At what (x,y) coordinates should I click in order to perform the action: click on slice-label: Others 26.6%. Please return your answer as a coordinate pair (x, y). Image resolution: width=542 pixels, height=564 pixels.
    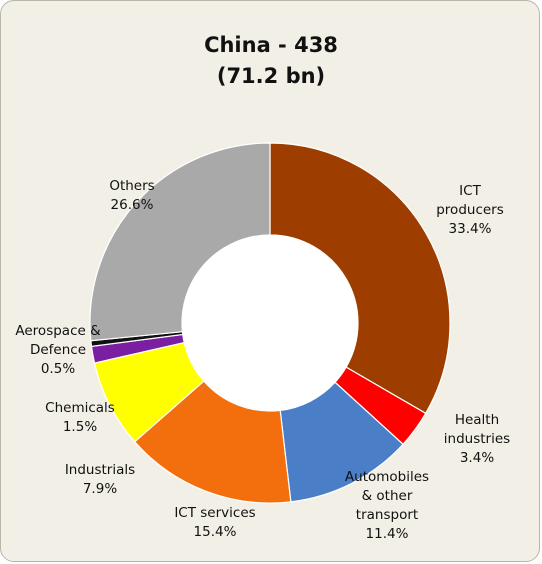
    Looking at the image, I should click on (132, 196).